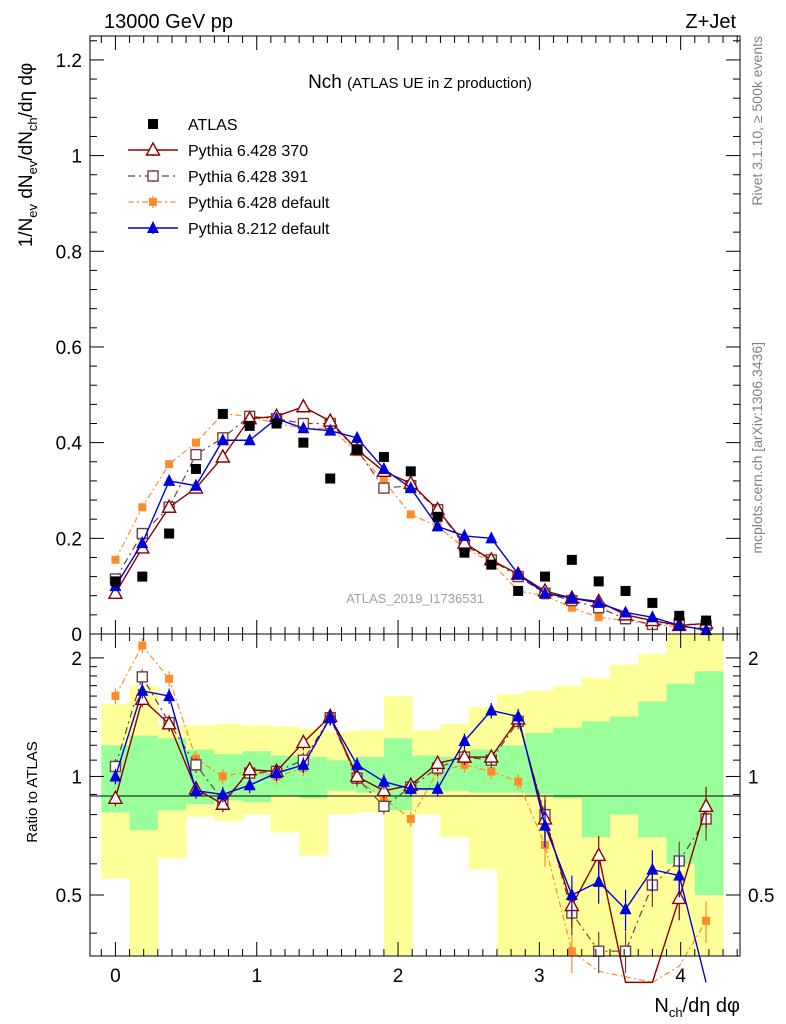 Image resolution: width=786 pixels, height=1024 pixels. I want to click on legend-item-p391: Pythia 6.428 391, so click(218, 177).